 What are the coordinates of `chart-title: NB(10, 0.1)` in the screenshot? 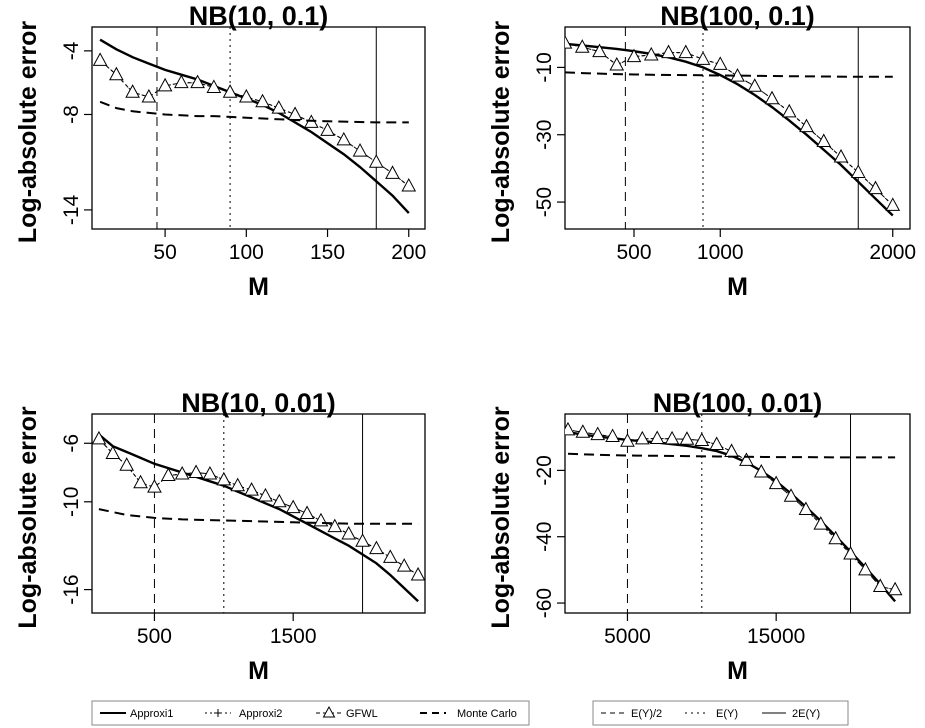 It's located at (259, 16).